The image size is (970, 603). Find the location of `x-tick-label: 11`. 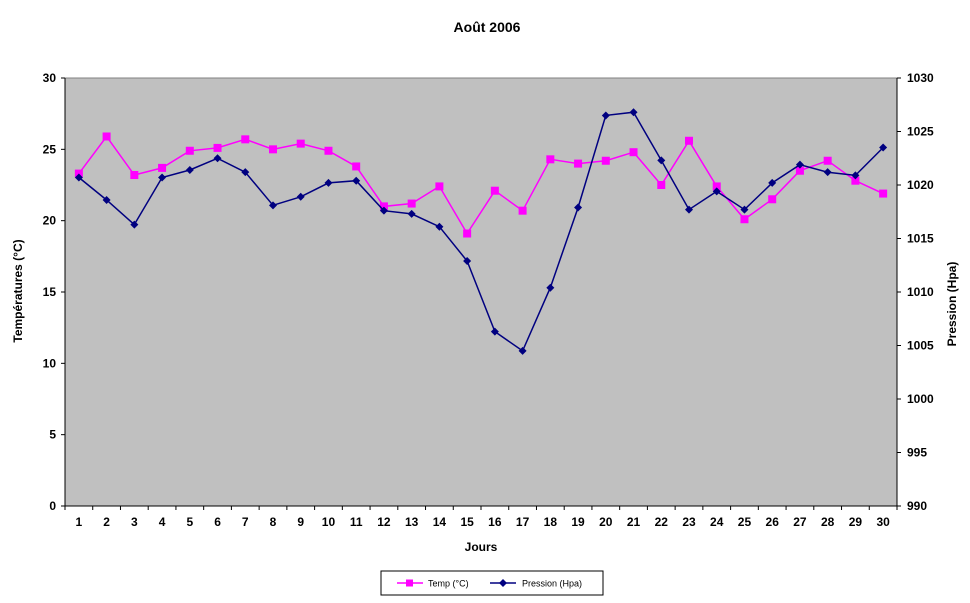

x-tick-label: 11 is located at coordinates (356, 522).